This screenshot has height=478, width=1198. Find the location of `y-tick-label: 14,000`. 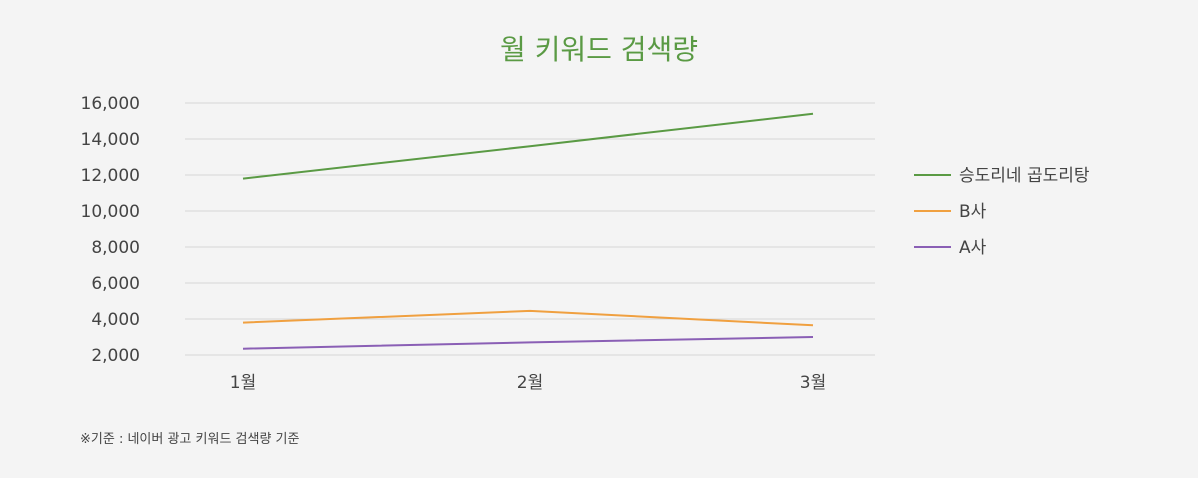

y-tick-label: 14,000 is located at coordinates (110, 140).